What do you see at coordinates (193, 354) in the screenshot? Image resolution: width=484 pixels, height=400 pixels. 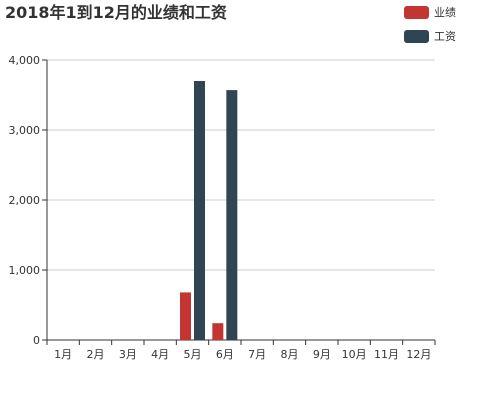 I see `x-tick-label: 5月` at bounding box center [193, 354].